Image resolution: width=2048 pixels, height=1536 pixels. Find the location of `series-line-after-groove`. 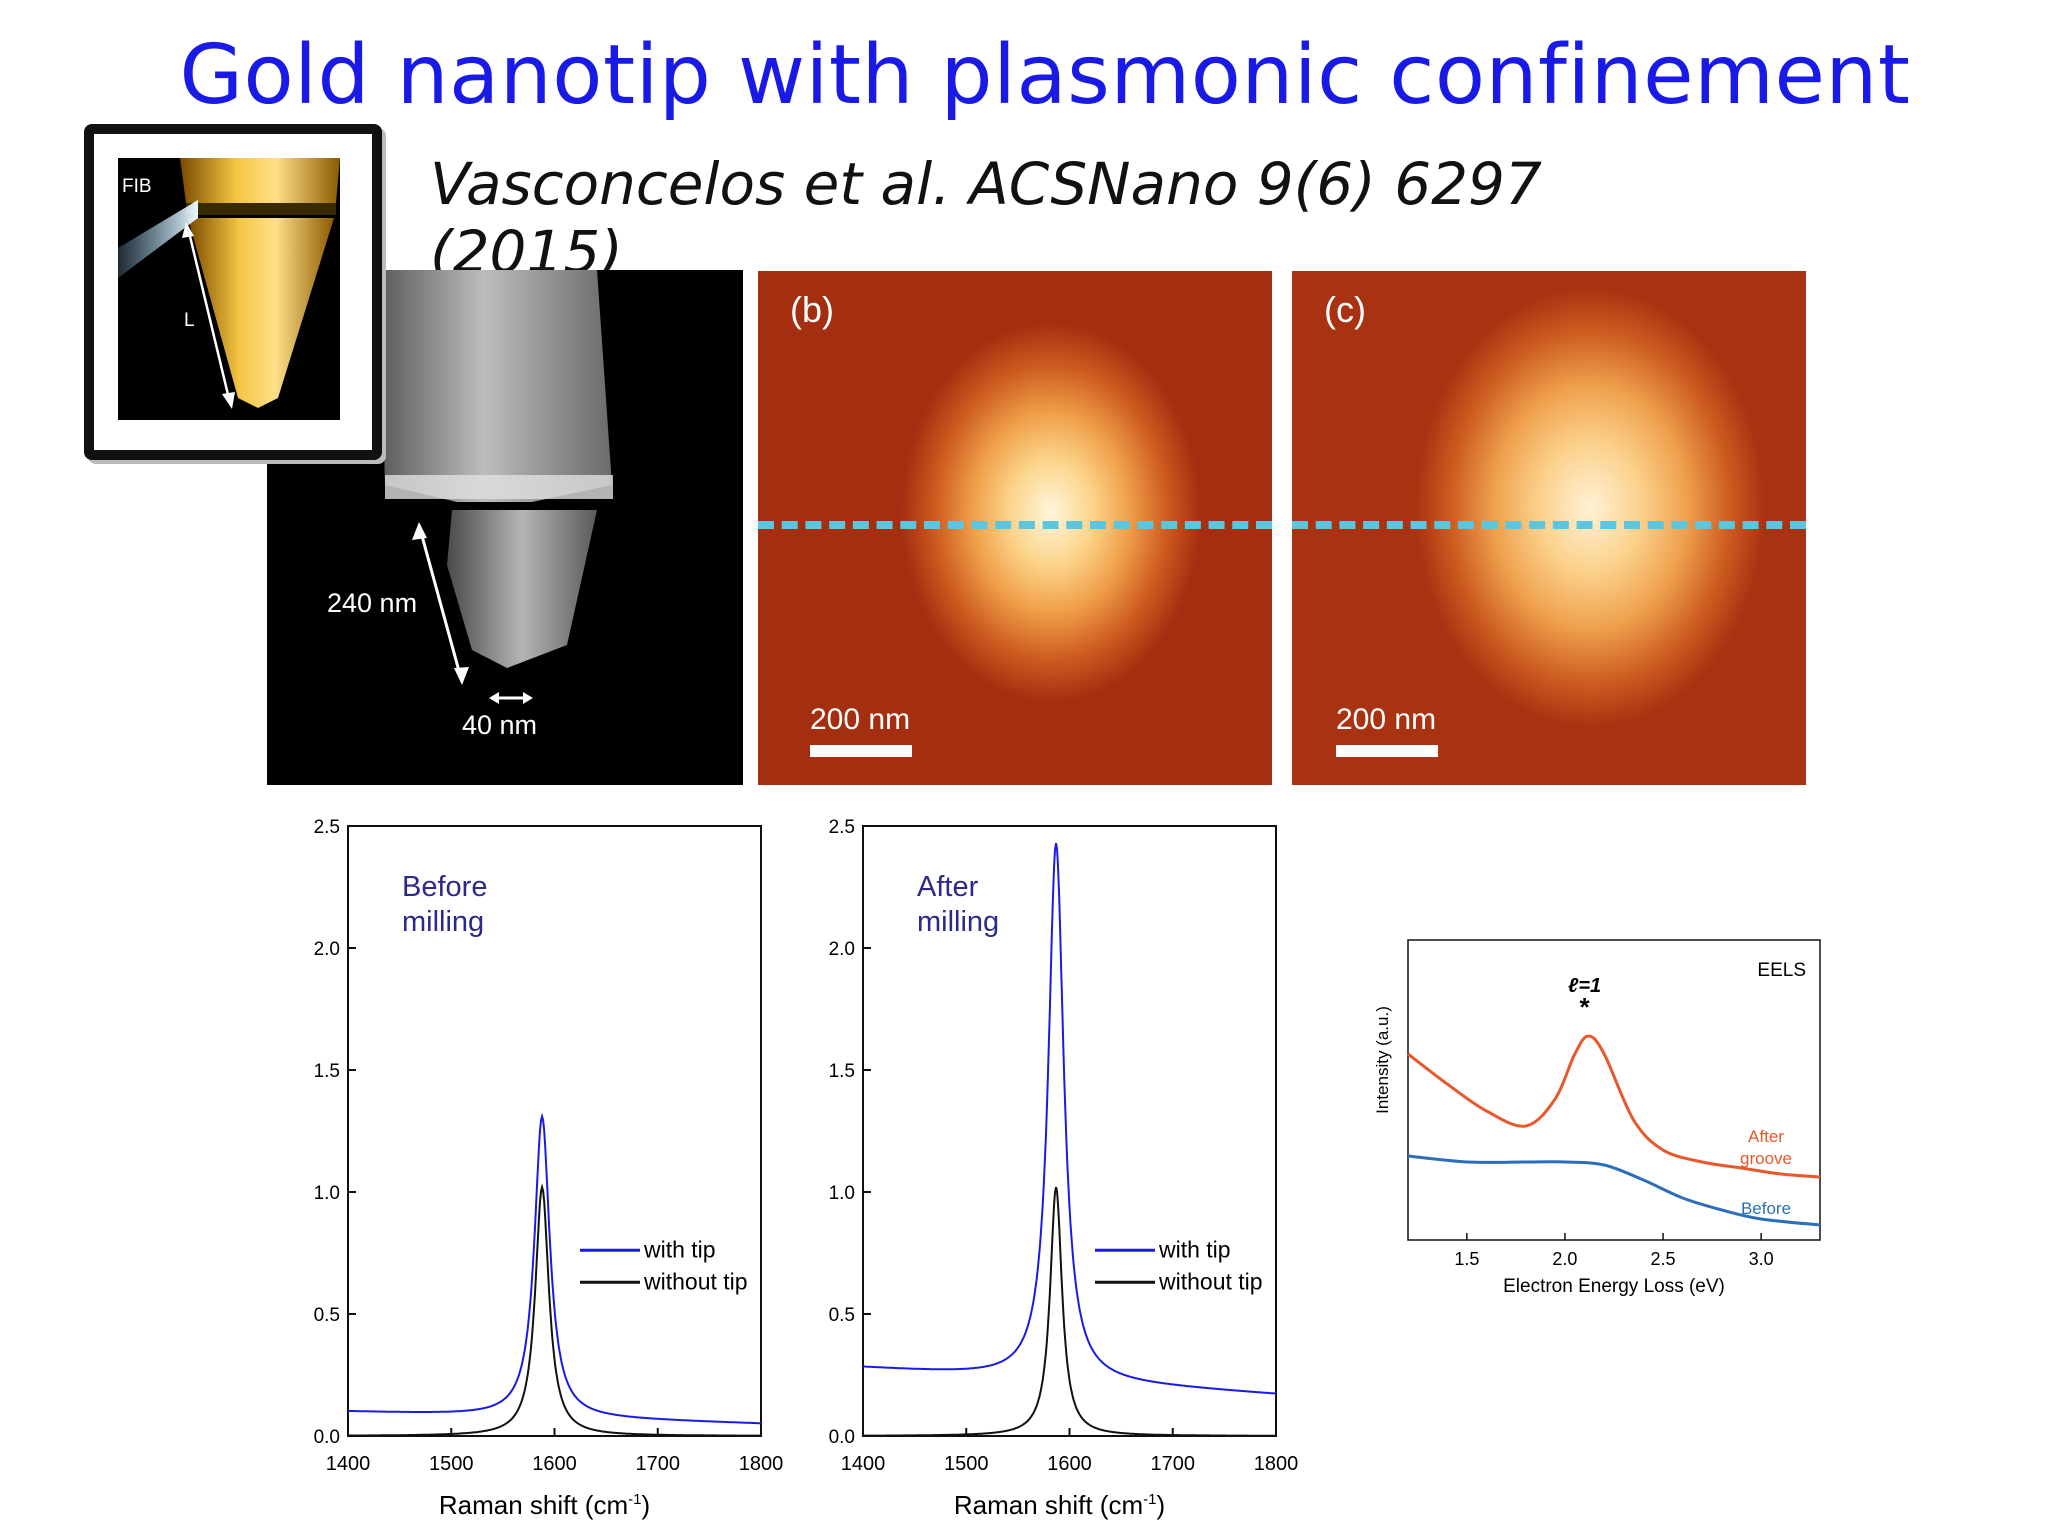

series-line-after-groove is located at coordinates (1614, 1106).